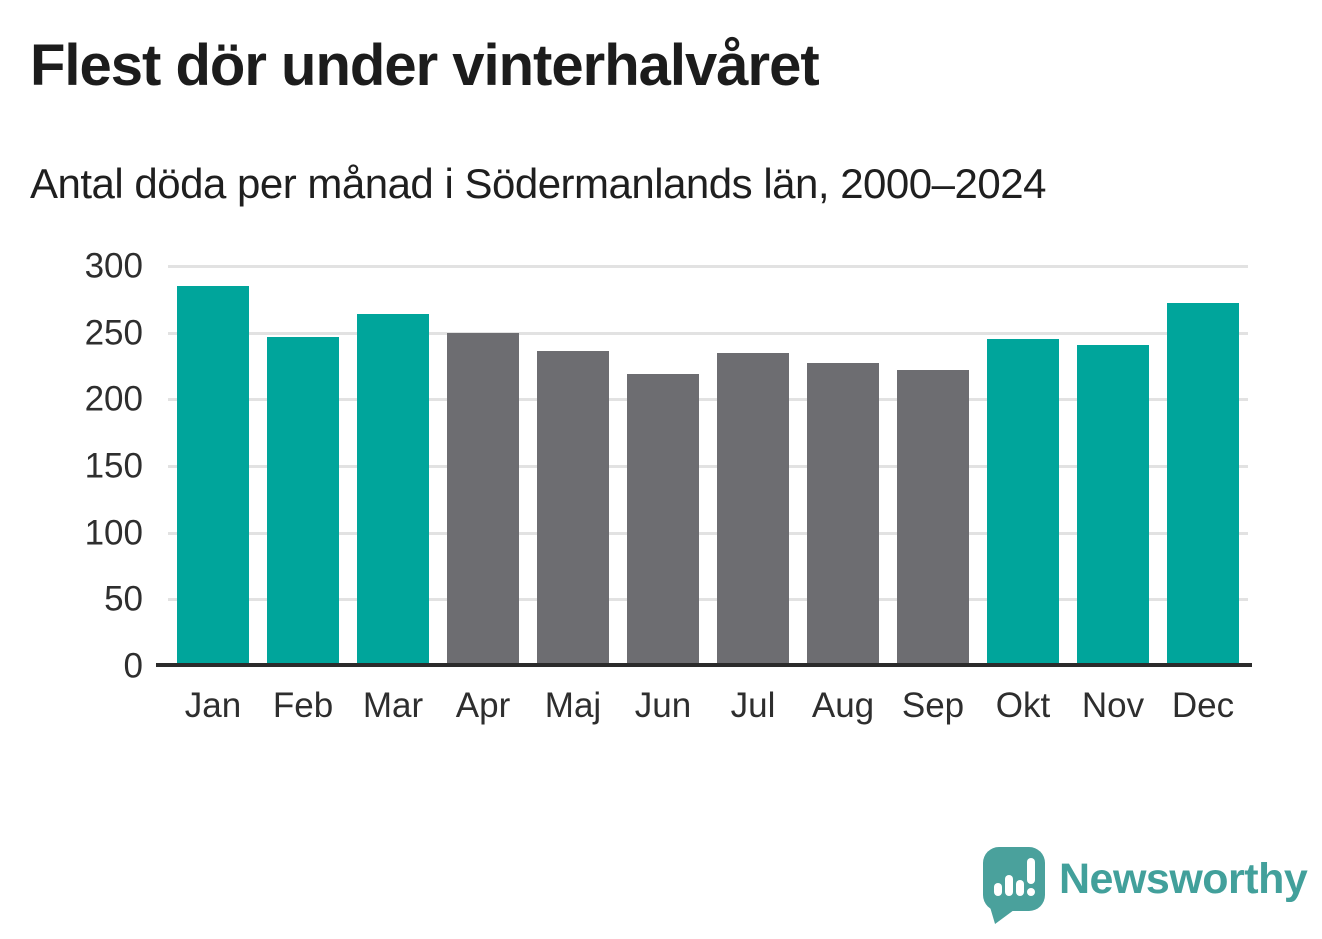 The image size is (1322, 939). What do you see at coordinates (425, 65) in the screenshot?
I see `chart-title: Flest dör under vinterhalvåret` at bounding box center [425, 65].